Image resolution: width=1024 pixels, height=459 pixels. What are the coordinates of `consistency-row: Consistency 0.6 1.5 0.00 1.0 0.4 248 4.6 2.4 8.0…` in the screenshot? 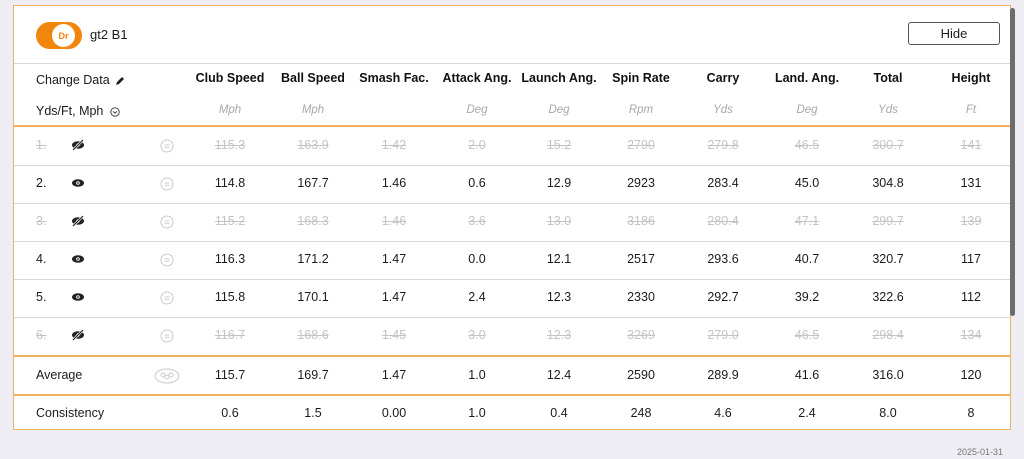 It's located at (512, 414).